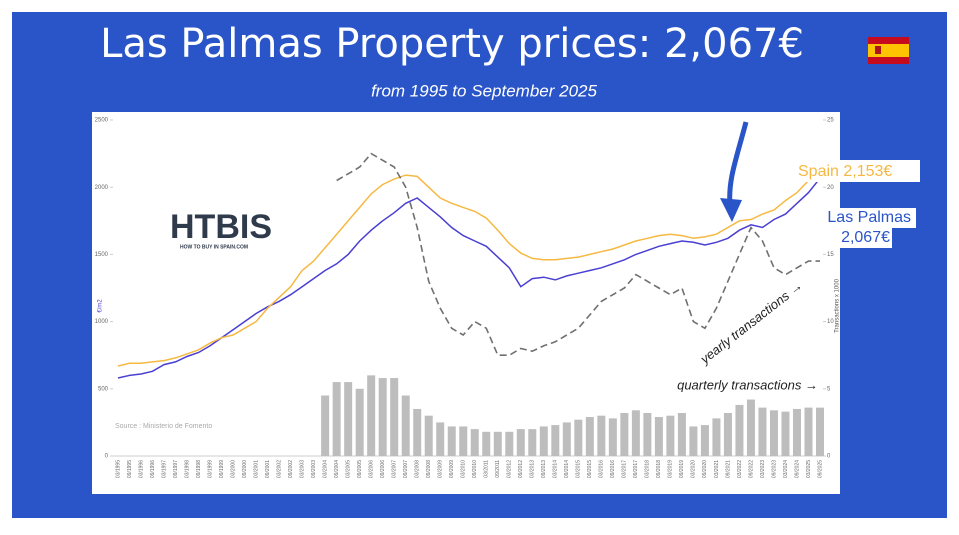  I want to click on x-tick-label: 03/2020, so click(694, 469).